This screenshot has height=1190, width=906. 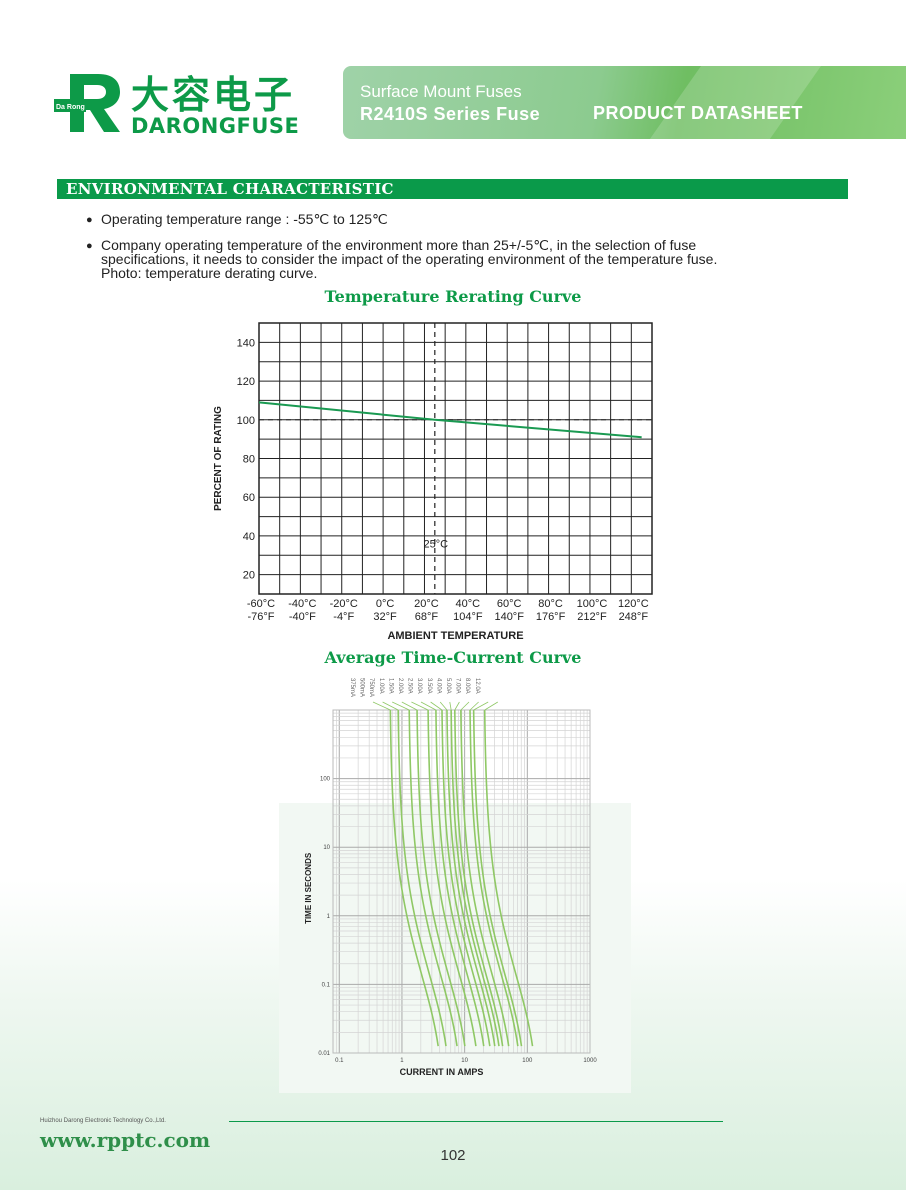 I want to click on curve-label: 2.00A, so click(x=400, y=686).